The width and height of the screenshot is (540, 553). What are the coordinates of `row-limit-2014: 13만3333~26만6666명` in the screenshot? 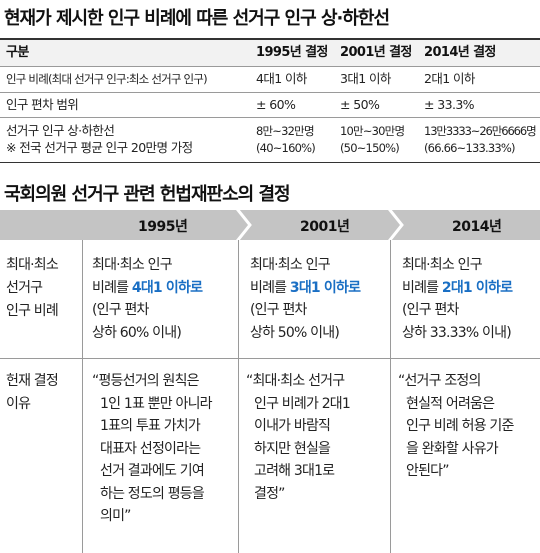 It's located at (480, 131).